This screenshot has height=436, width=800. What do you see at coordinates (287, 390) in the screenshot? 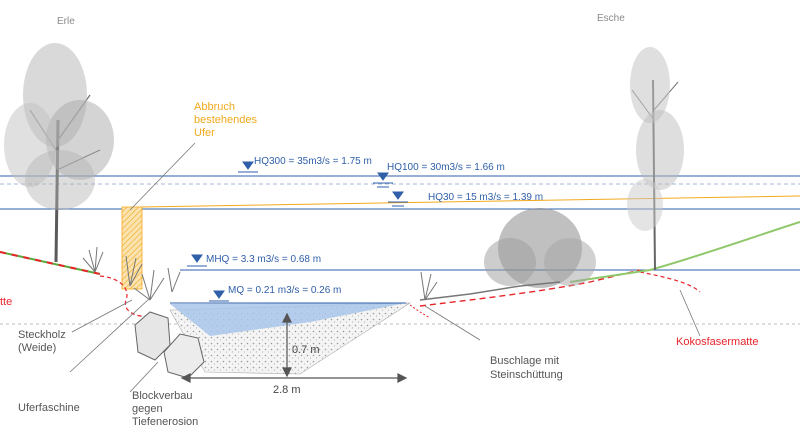
I see `width-label: 2.8 m` at bounding box center [287, 390].